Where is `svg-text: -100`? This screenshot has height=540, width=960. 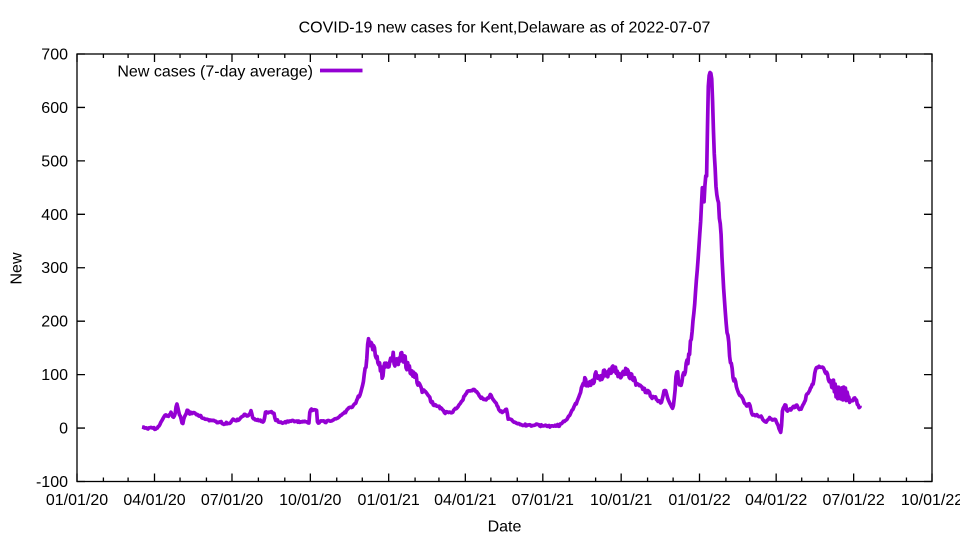
svg-text: -100 is located at coordinates (52, 482).